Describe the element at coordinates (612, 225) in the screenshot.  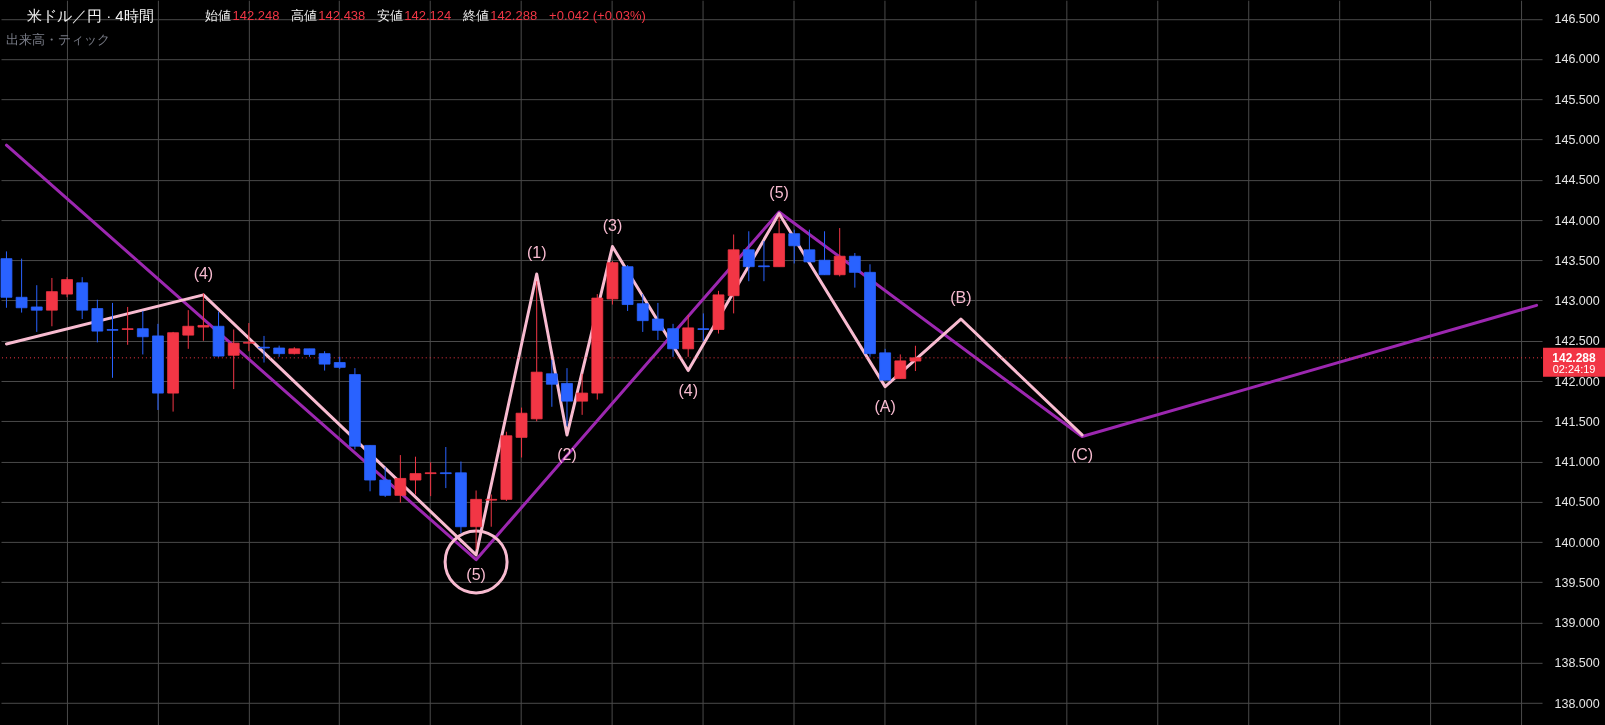
I see `annotation: (3)` at that location.